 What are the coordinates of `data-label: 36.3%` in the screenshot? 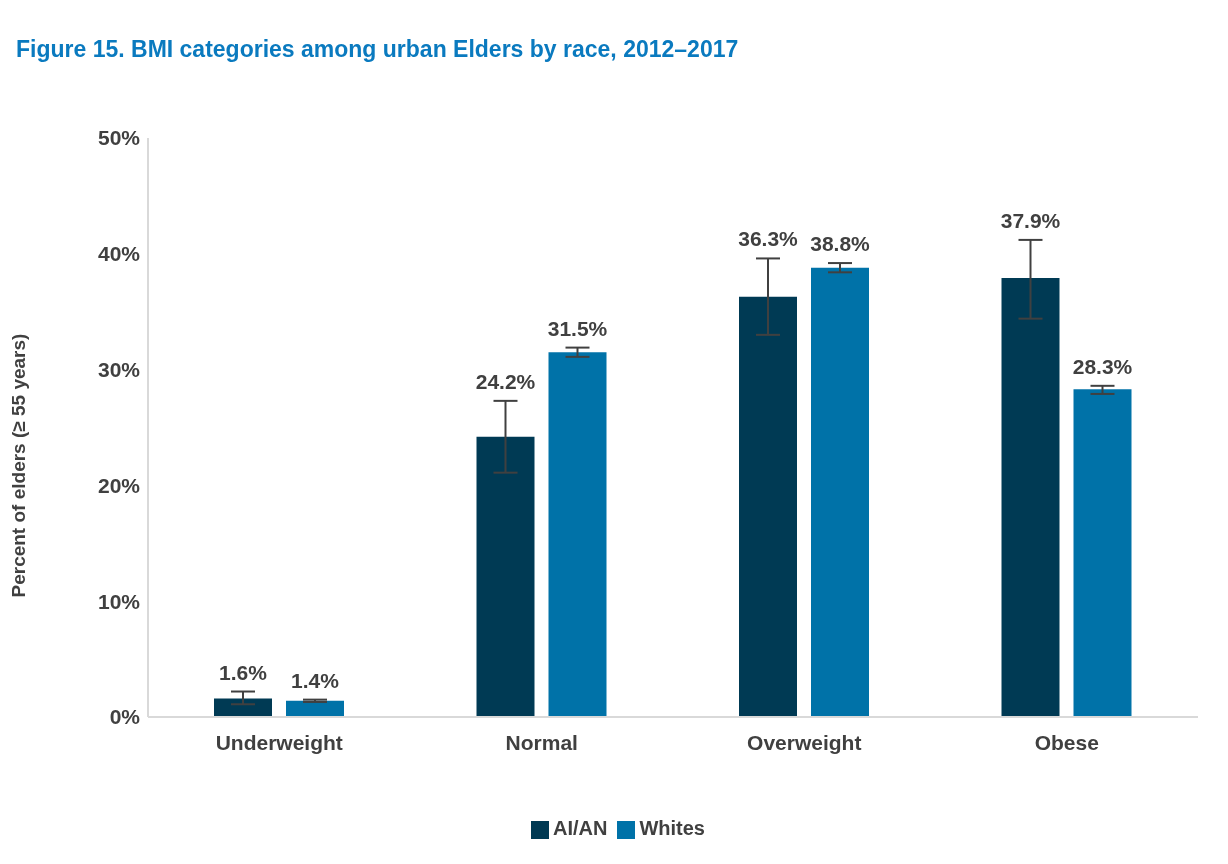 It's located at (768, 239).